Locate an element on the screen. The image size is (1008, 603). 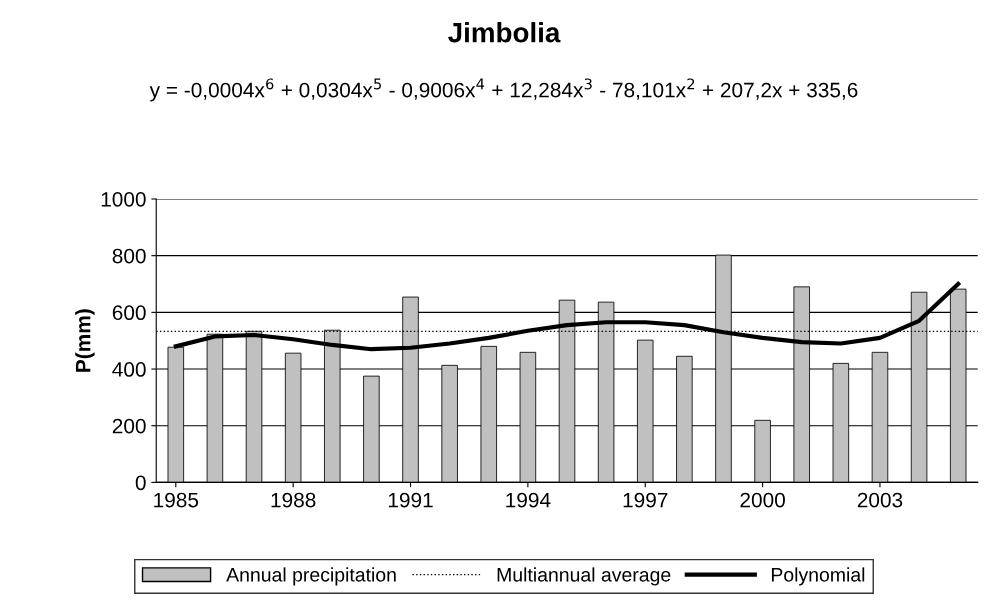
y-tick-label: 1000 is located at coordinates (123, 199).